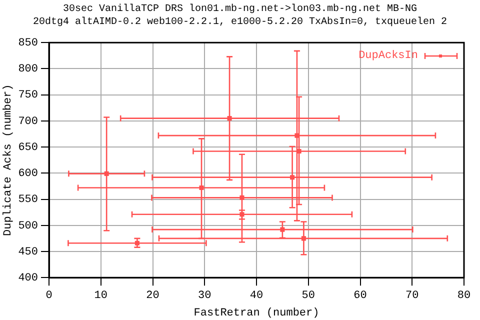 The width and height of the screenshot is (480, 320). I want to click on y-tick-label: 450, so click(28, 252).